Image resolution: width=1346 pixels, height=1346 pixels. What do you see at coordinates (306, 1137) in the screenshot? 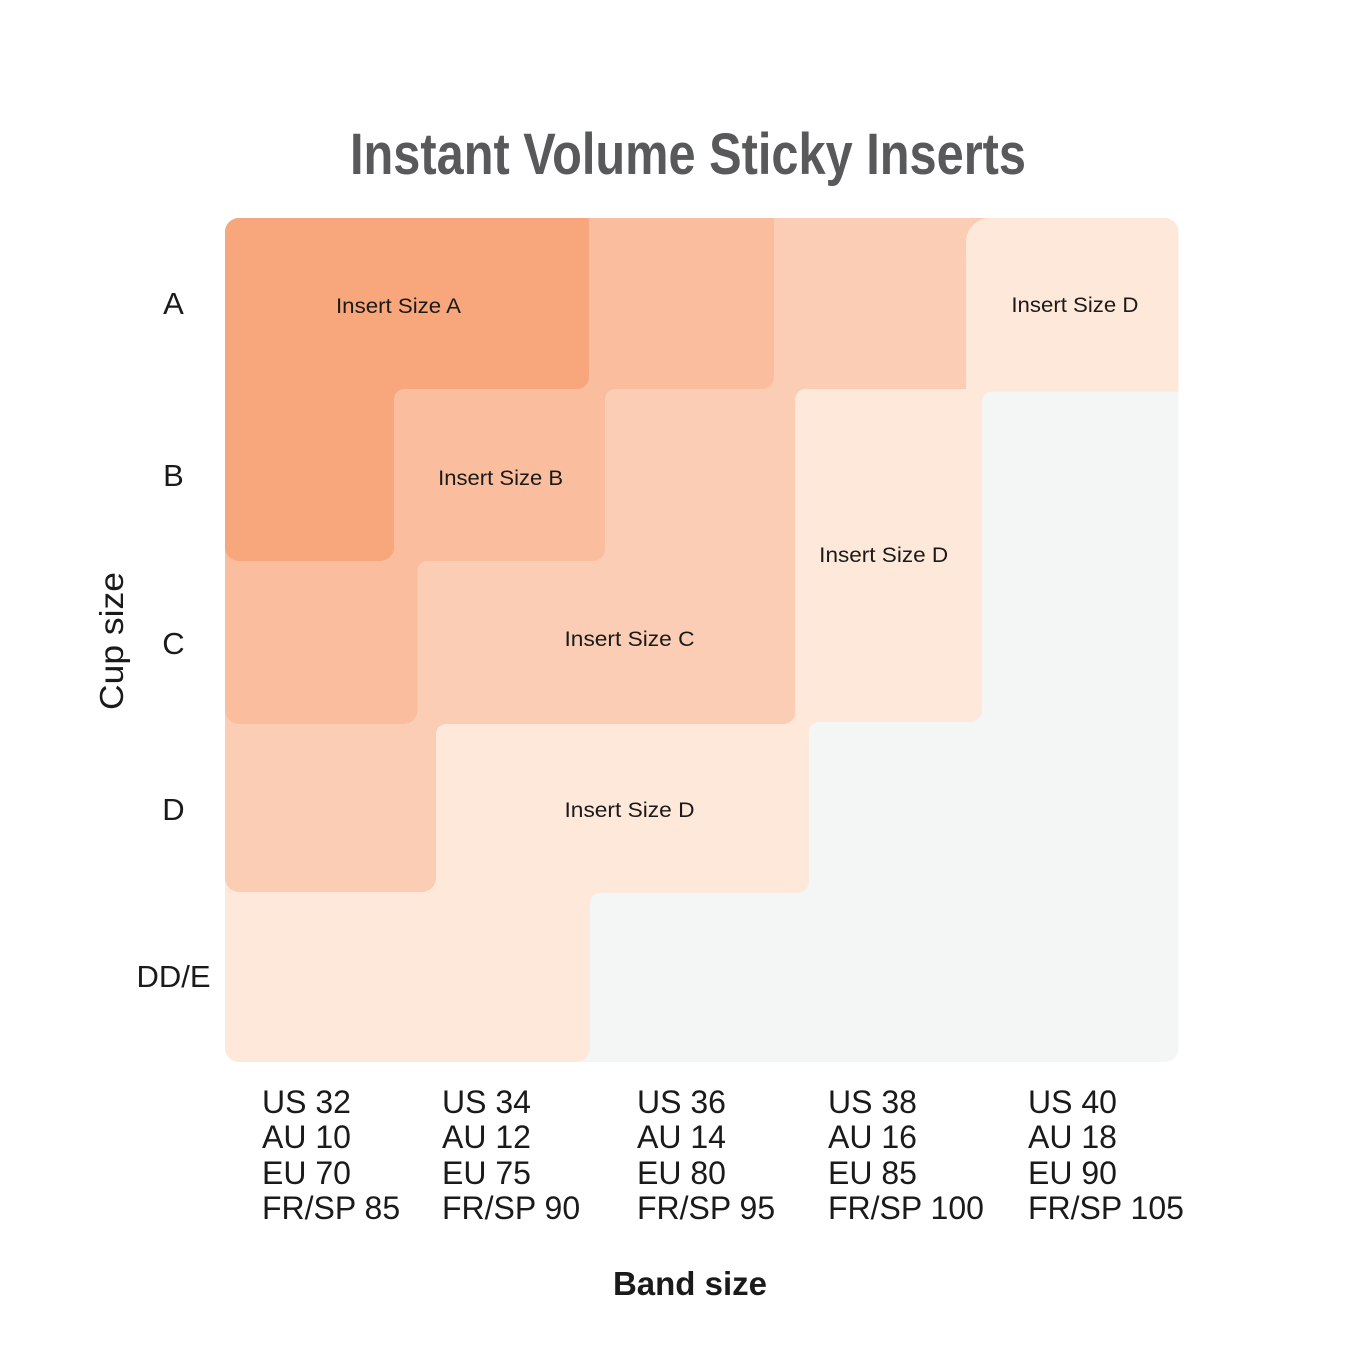
I see `svg-text: AU 10` at bounding box center [306, 1137].